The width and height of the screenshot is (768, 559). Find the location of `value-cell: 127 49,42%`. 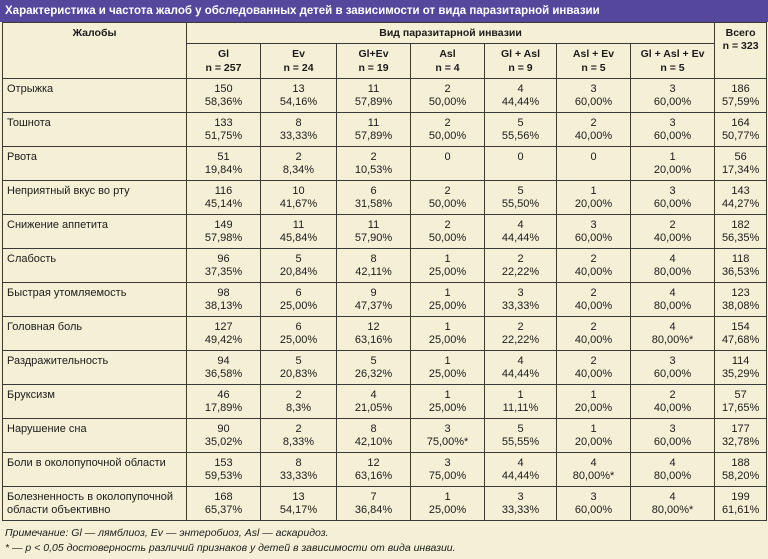

value-cell: 127 49,42% is located at coordinates (223, 333).